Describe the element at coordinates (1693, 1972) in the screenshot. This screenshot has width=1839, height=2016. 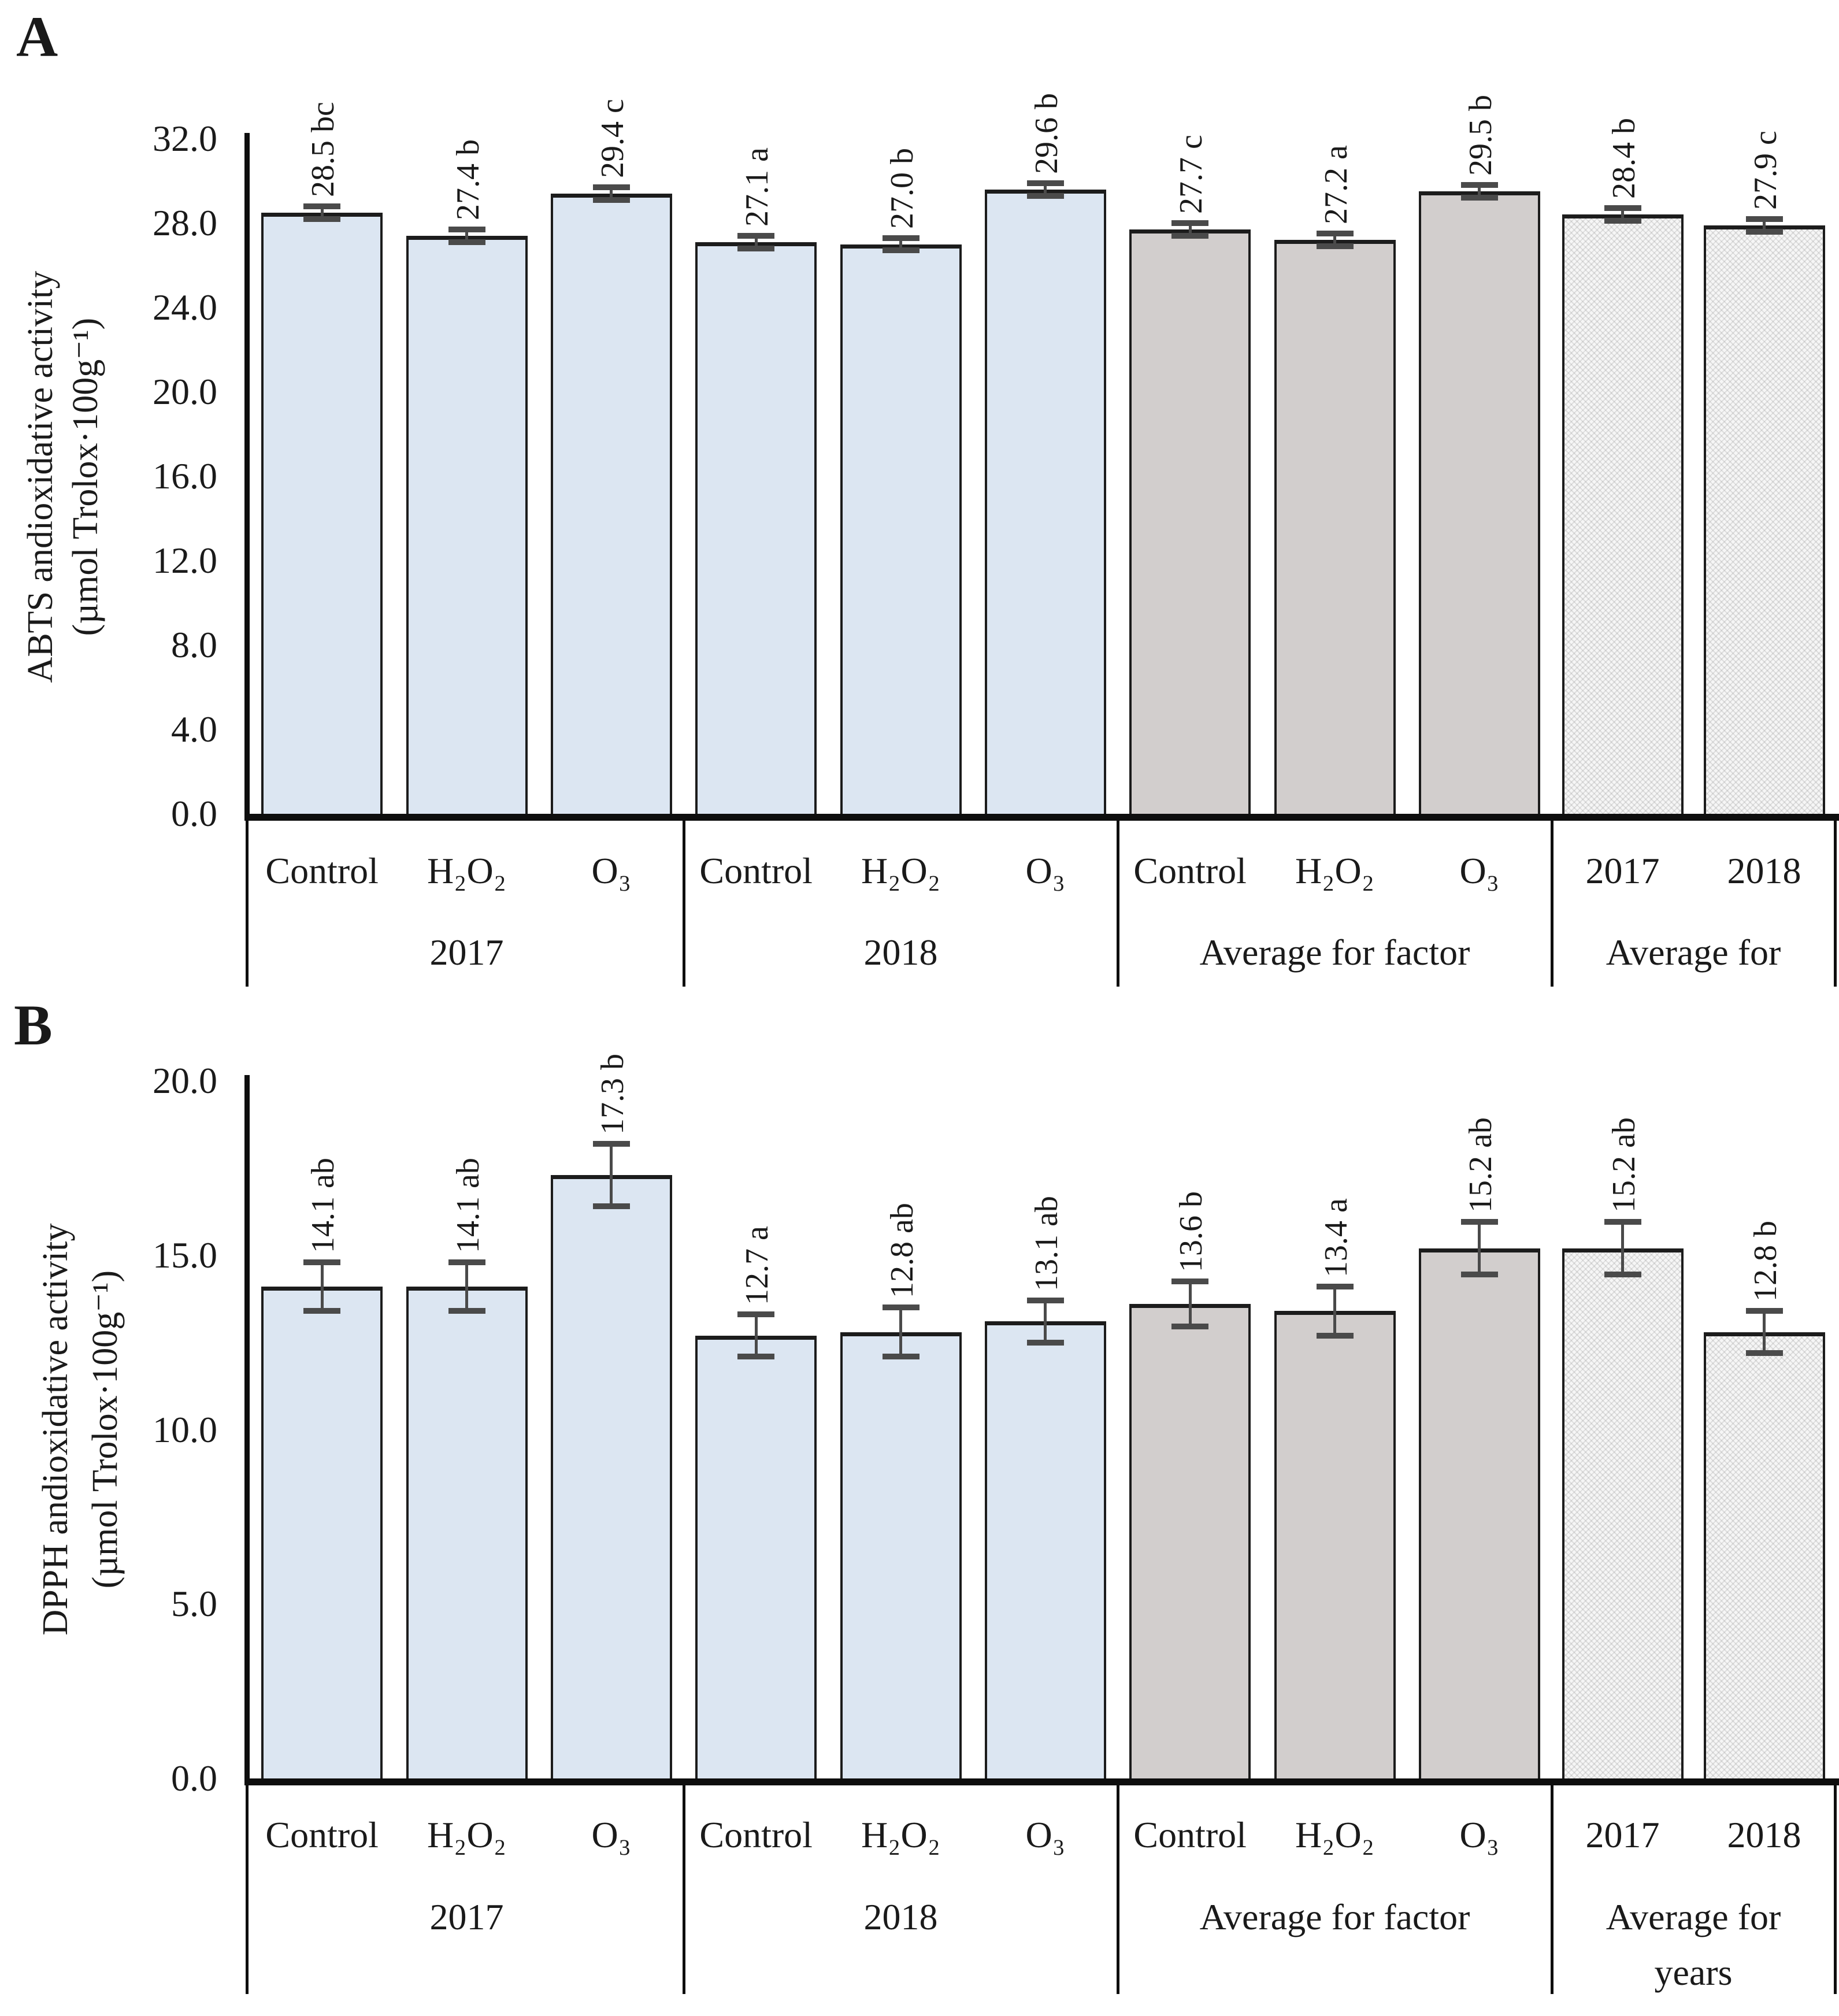
I see `group-label: years` at that location.